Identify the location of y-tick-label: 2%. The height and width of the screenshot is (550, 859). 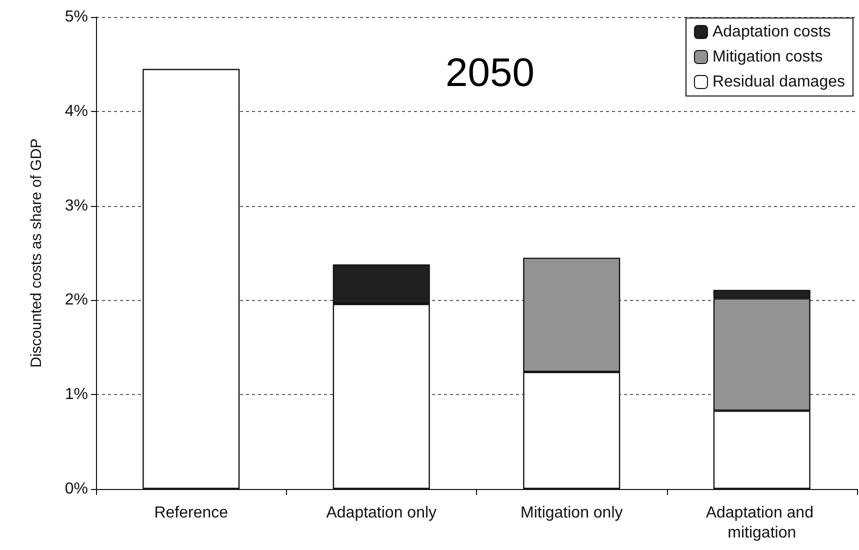
(76, 300).